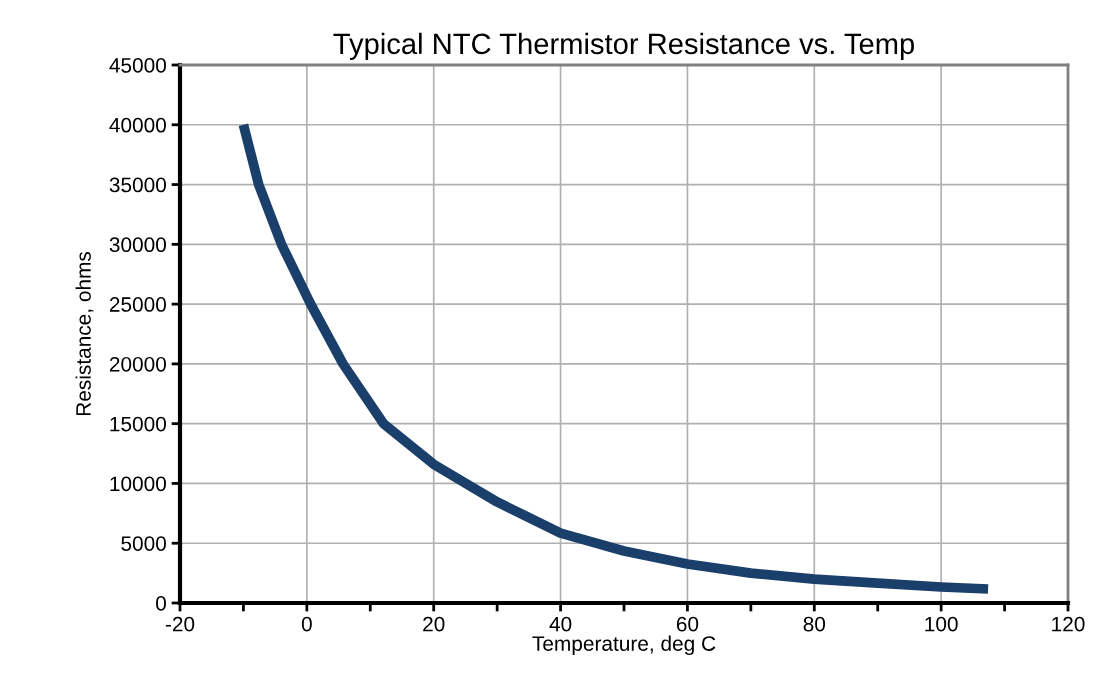 The height and width of the screenshot is (693, 1095). What do you see at coordinates (434, 624) in the screenshot?
I see `x-tick-label: 20` at bounding box center [434, 624].